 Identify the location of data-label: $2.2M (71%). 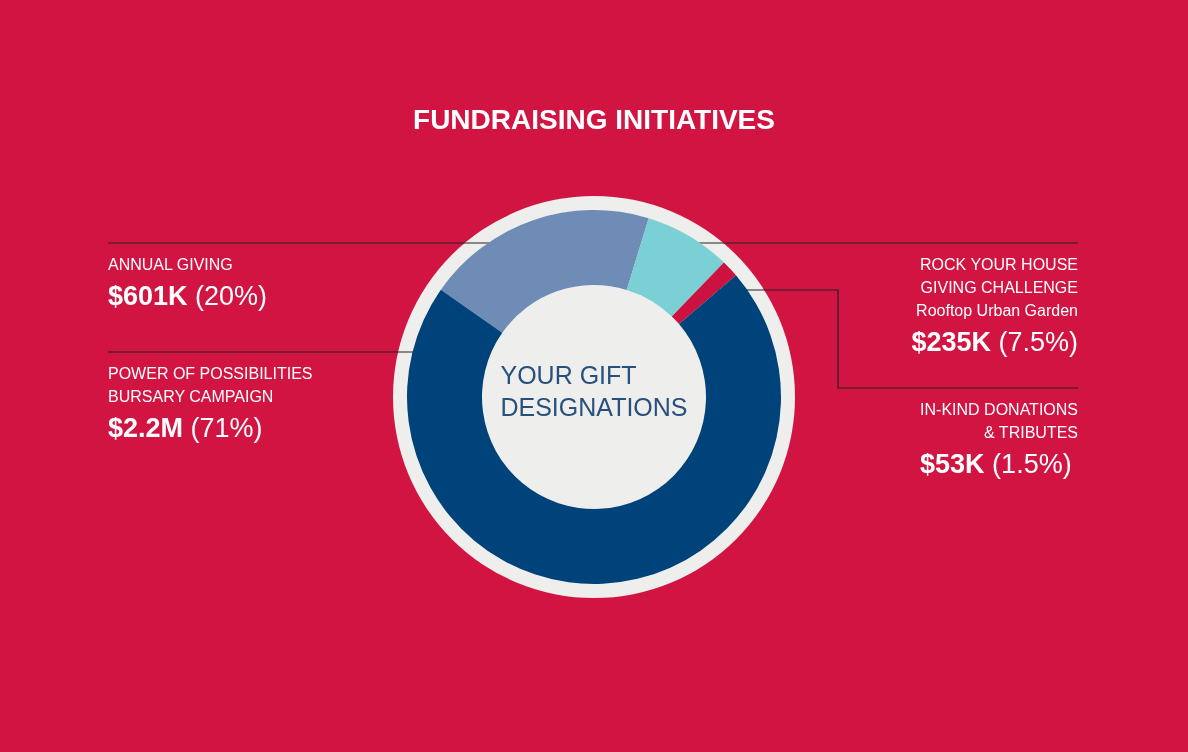
(185, 428).